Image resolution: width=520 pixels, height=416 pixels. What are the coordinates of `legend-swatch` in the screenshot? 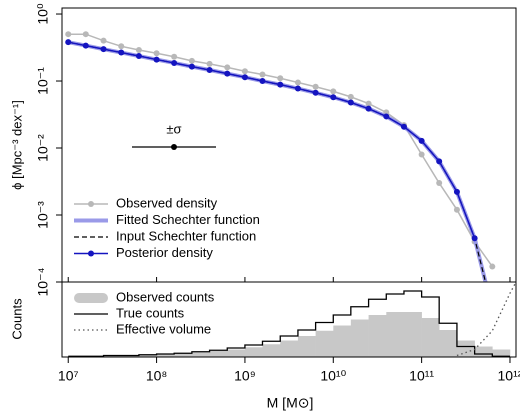 It's located at (91, 298).